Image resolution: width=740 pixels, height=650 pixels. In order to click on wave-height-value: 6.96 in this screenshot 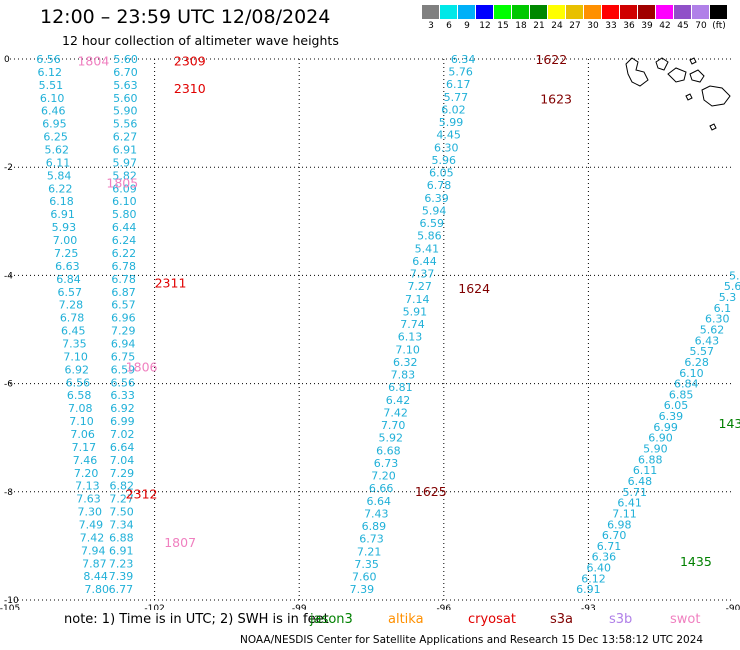, I will do `click(123, 318)`.